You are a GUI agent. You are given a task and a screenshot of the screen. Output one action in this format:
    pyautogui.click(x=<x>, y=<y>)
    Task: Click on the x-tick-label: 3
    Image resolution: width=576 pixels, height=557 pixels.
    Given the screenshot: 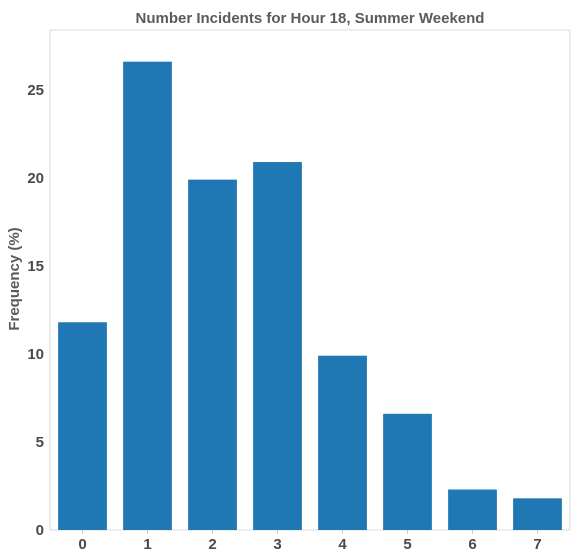 What is the action you would take?
    pyautogui.click(x=277, y=544)
    